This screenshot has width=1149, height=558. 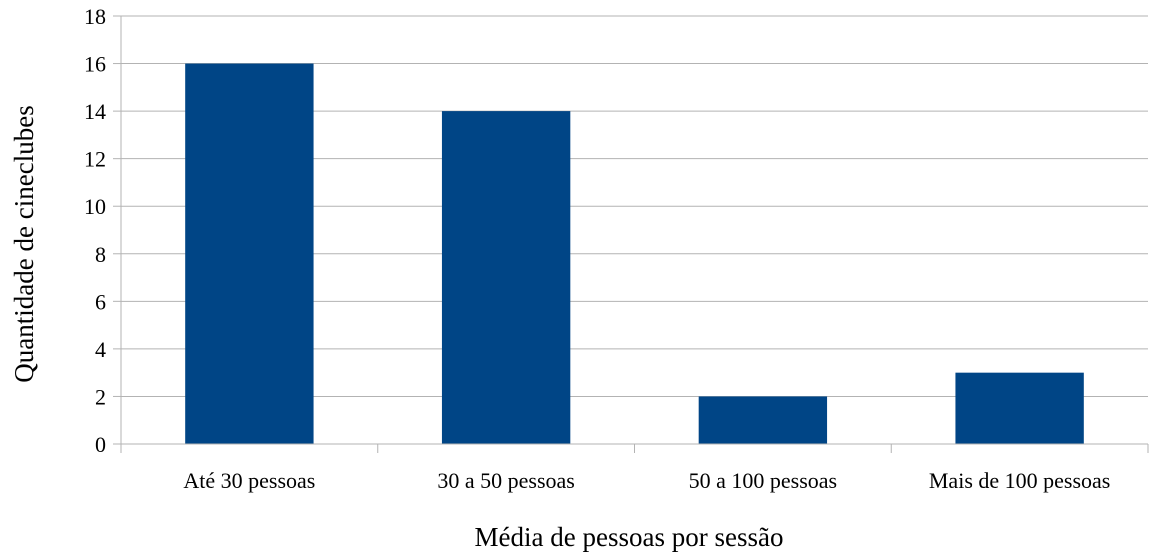 What do you see at coordinates (100, 444) in the screenshot?
I see `y-tick-label: 0` at bounding box center [100, 444].